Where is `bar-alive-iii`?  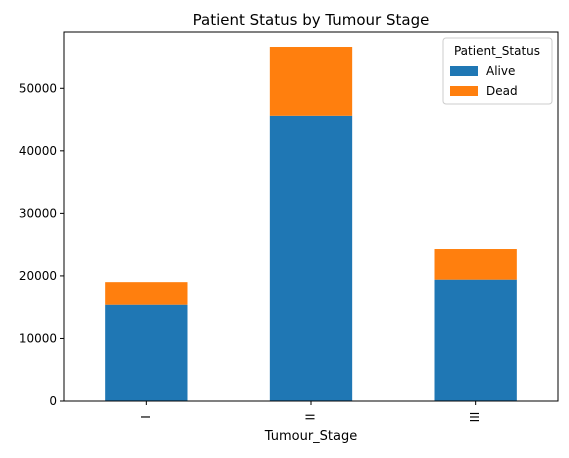
bar-alive-iii is located at coordinates (475, 340).